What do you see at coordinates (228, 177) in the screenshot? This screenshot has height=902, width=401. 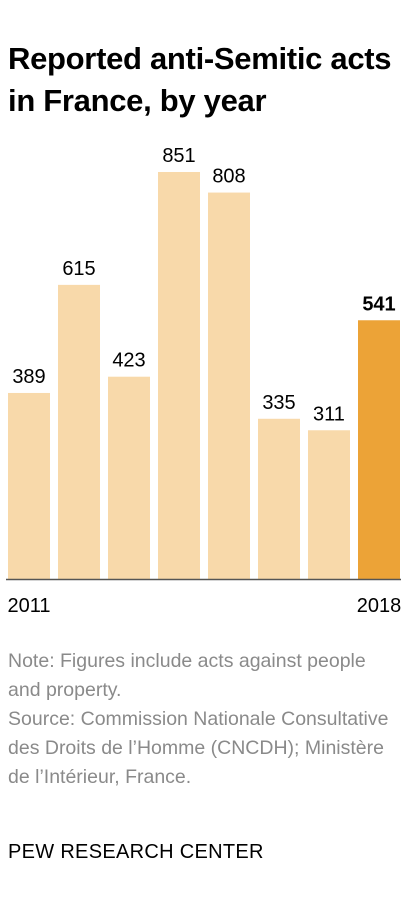 I see `value-label-5: 808` at bounding box center [228, 177].